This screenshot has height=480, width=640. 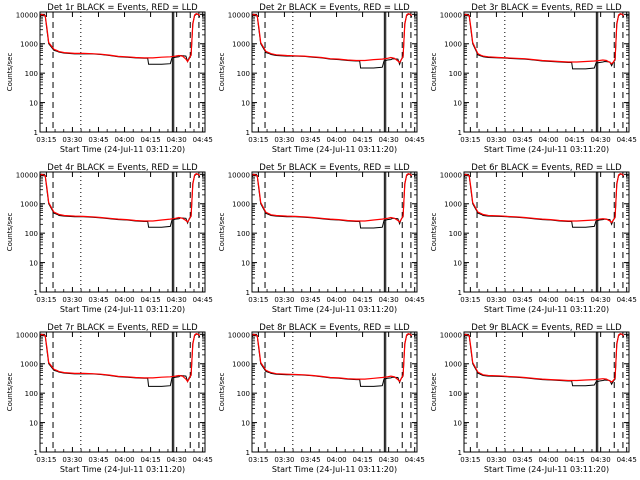 I want to click on panel-title: Det 5r BLACK = Events, RED = LLD, so click(x=334, y=168).